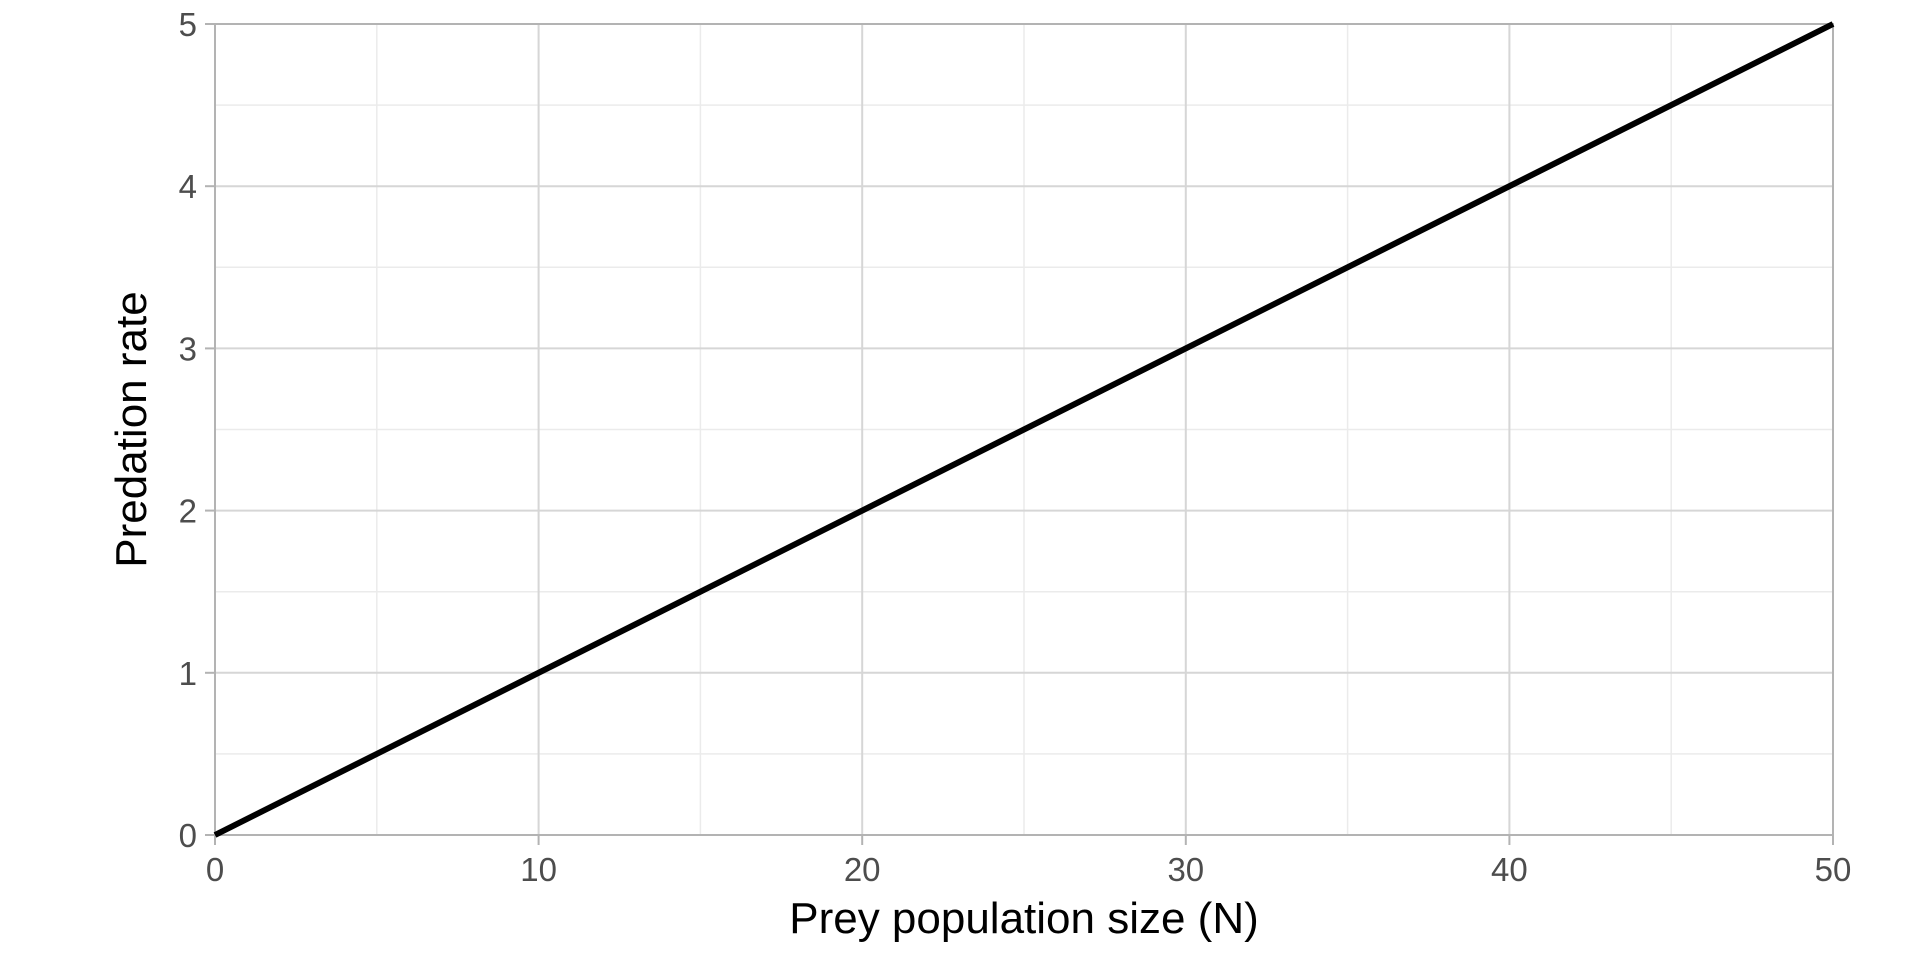 This screenshot has width=1920, height=960. What do you see at coordinates (1185, 869) in the screenshot?
I see `x-tick-label: 30` at bounding box center [1185, 869].